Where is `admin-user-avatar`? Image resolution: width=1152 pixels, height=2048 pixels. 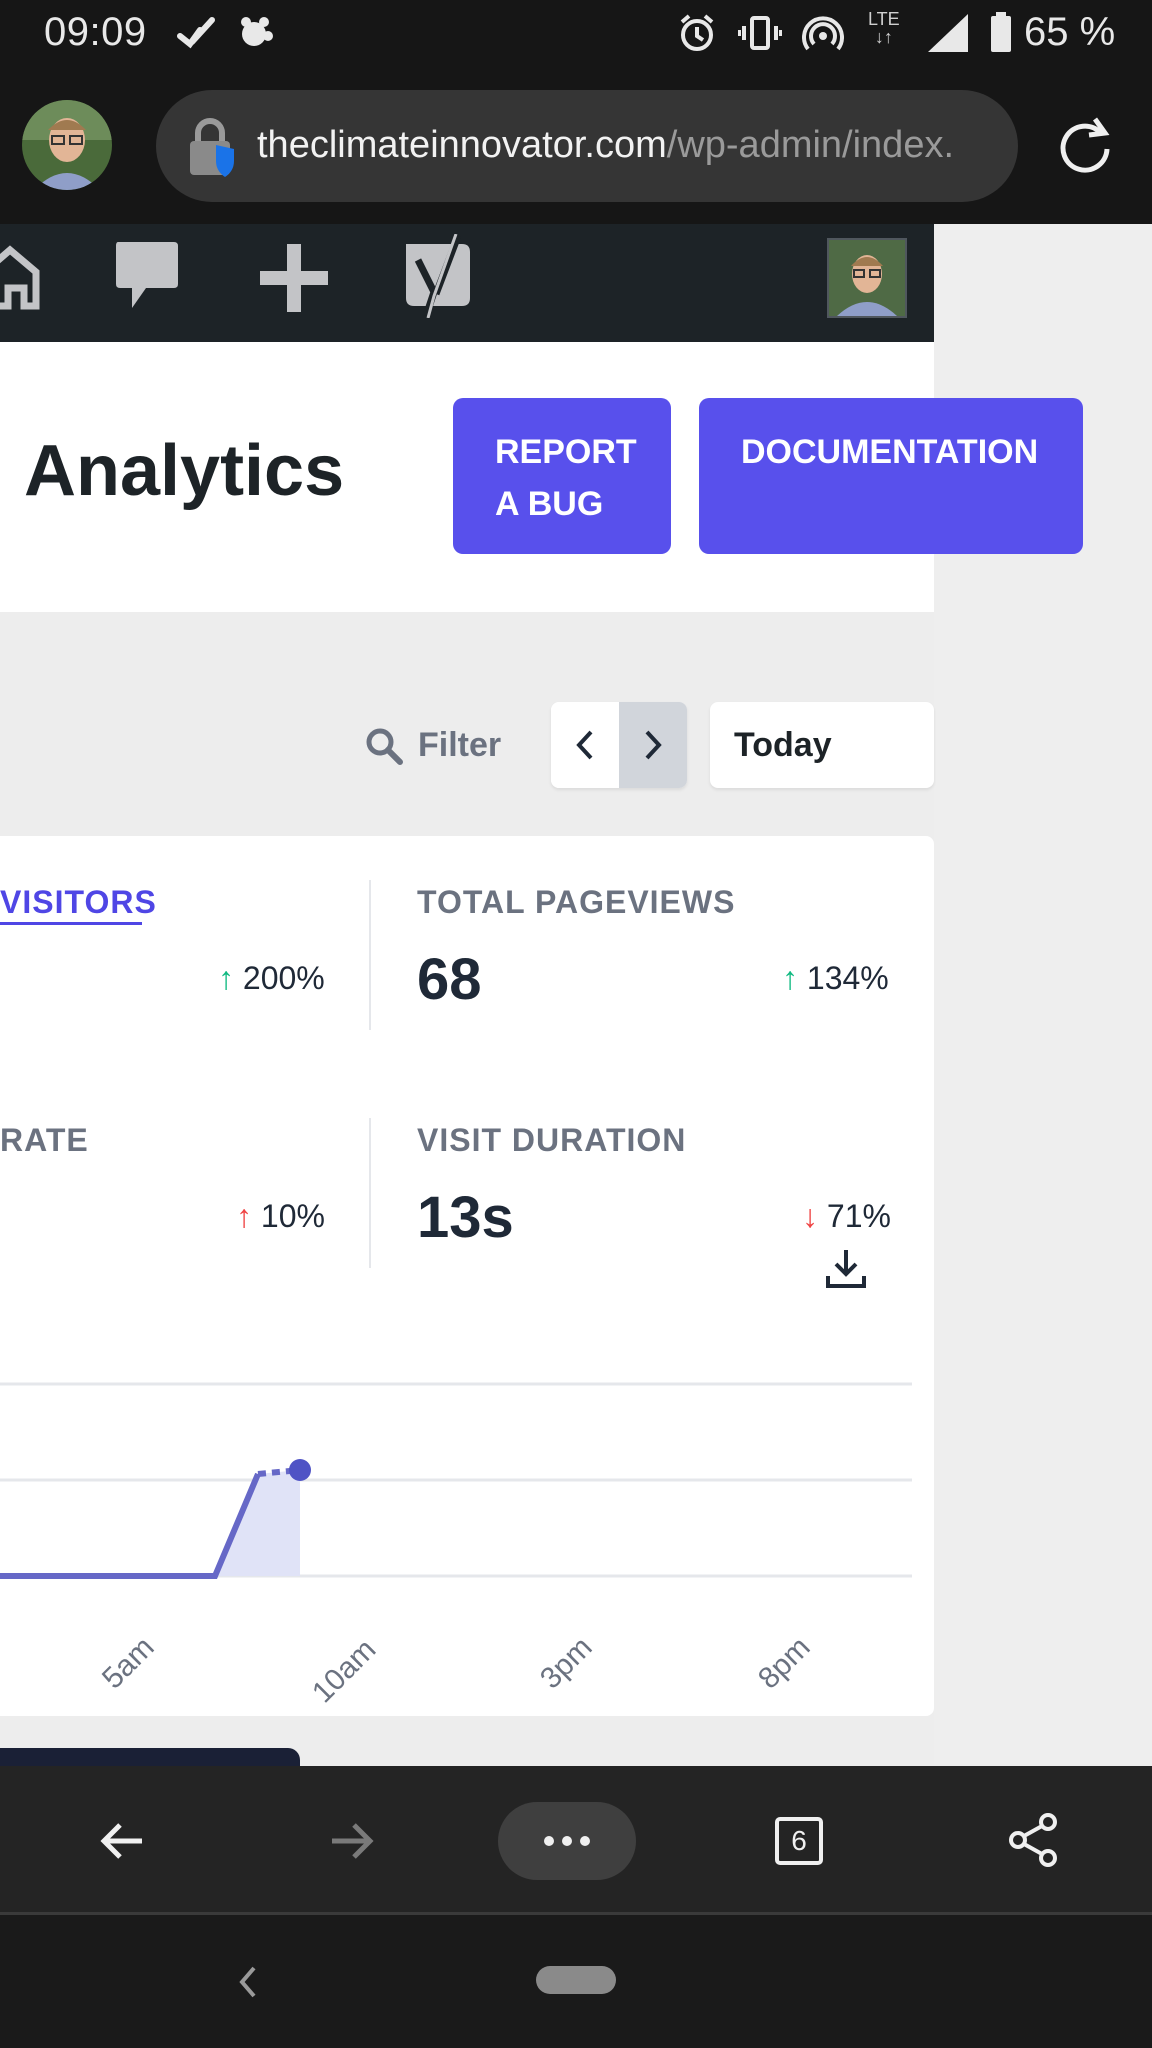 admin-user-avatar is located at coordinates (867, 278).